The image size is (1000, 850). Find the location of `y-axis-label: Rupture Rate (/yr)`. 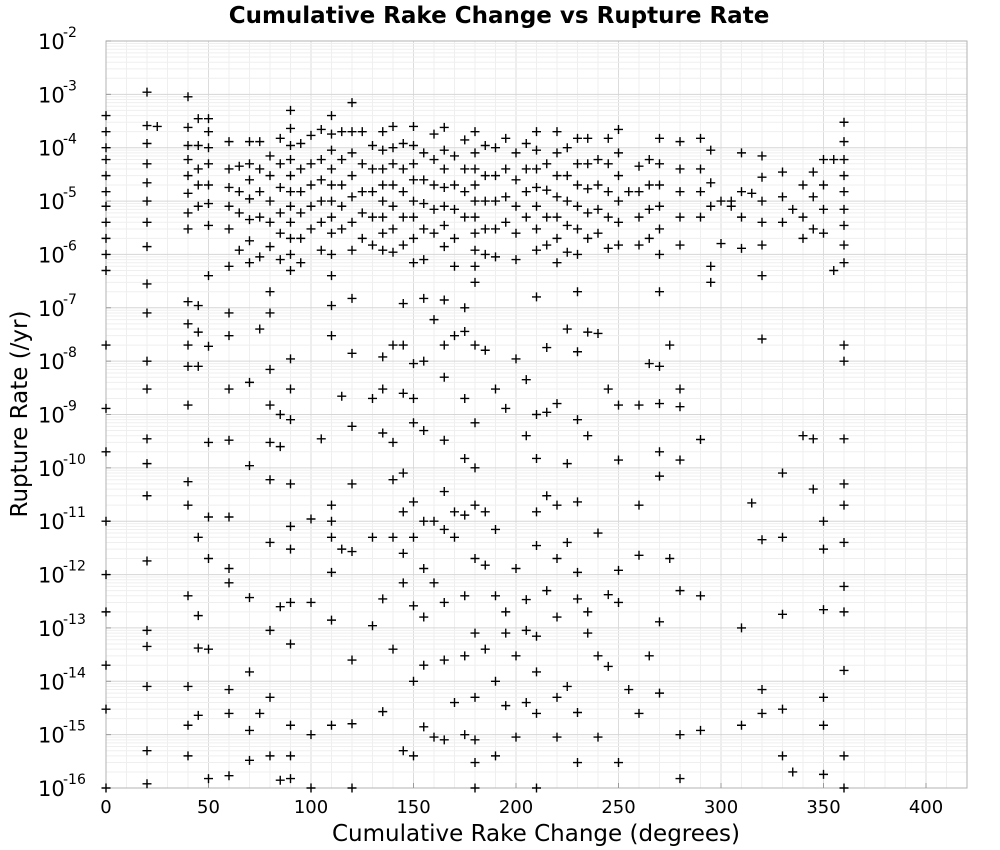

y-axis-label: Rupture Rate (/yr) is located at coordinates (20, 414).